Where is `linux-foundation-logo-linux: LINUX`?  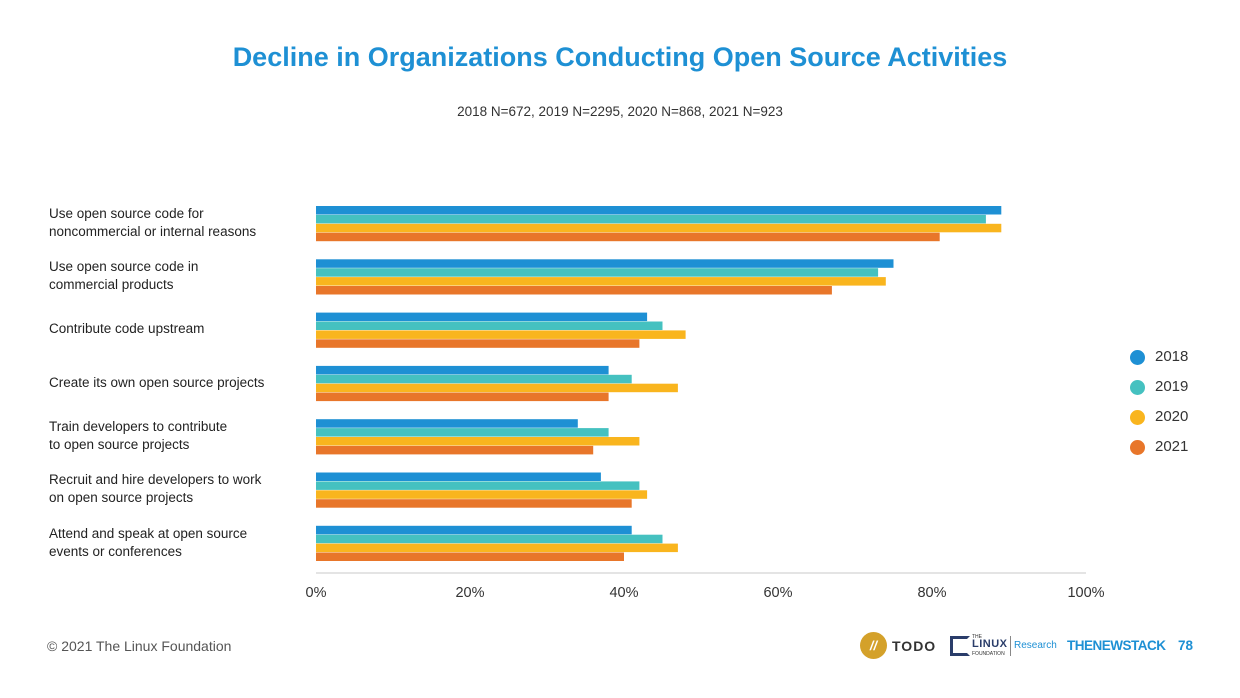
linux-foundation-logo-linux: LINUX is located at coordinates (990, 644).